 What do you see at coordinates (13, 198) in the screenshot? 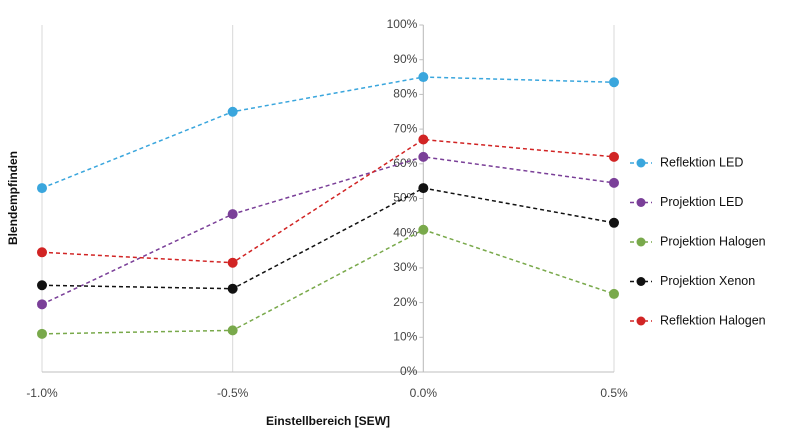
I see `y-axis-title: Blendempfinden` at bounding box center [13, 198].